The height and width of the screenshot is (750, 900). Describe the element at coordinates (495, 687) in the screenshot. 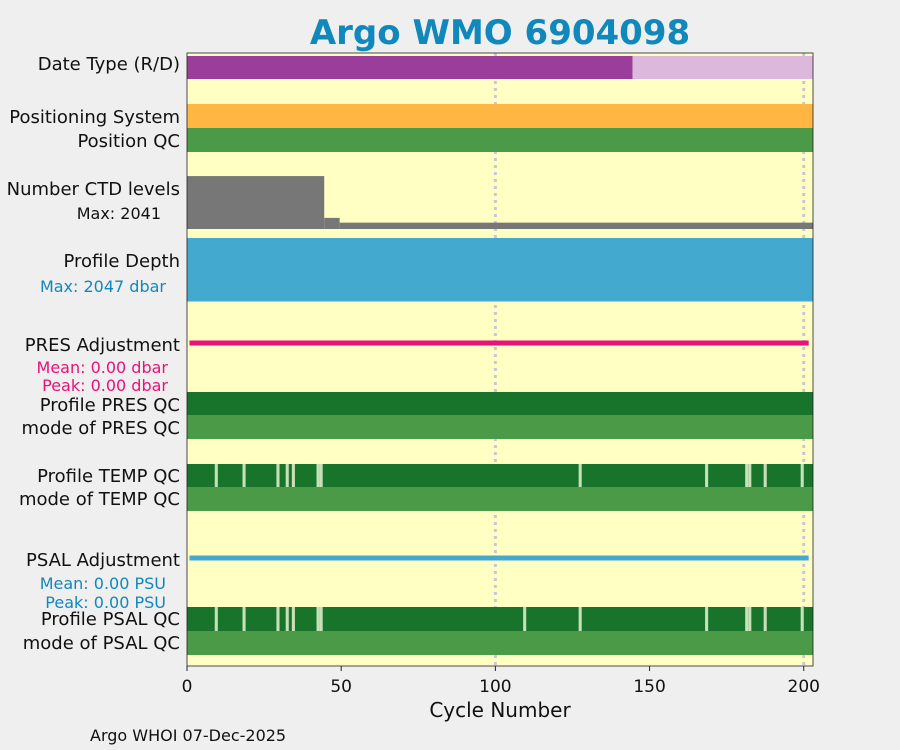

I see `x-tick-label: 100` at that location.